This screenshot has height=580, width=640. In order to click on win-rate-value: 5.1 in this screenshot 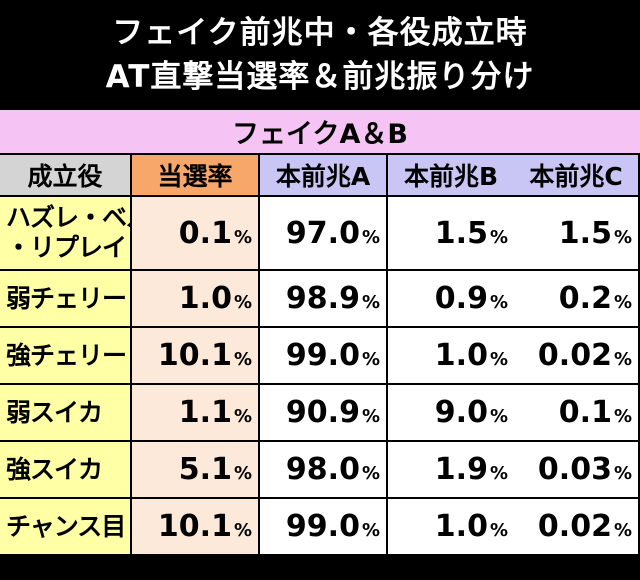, I will do `click(205, 469)`.